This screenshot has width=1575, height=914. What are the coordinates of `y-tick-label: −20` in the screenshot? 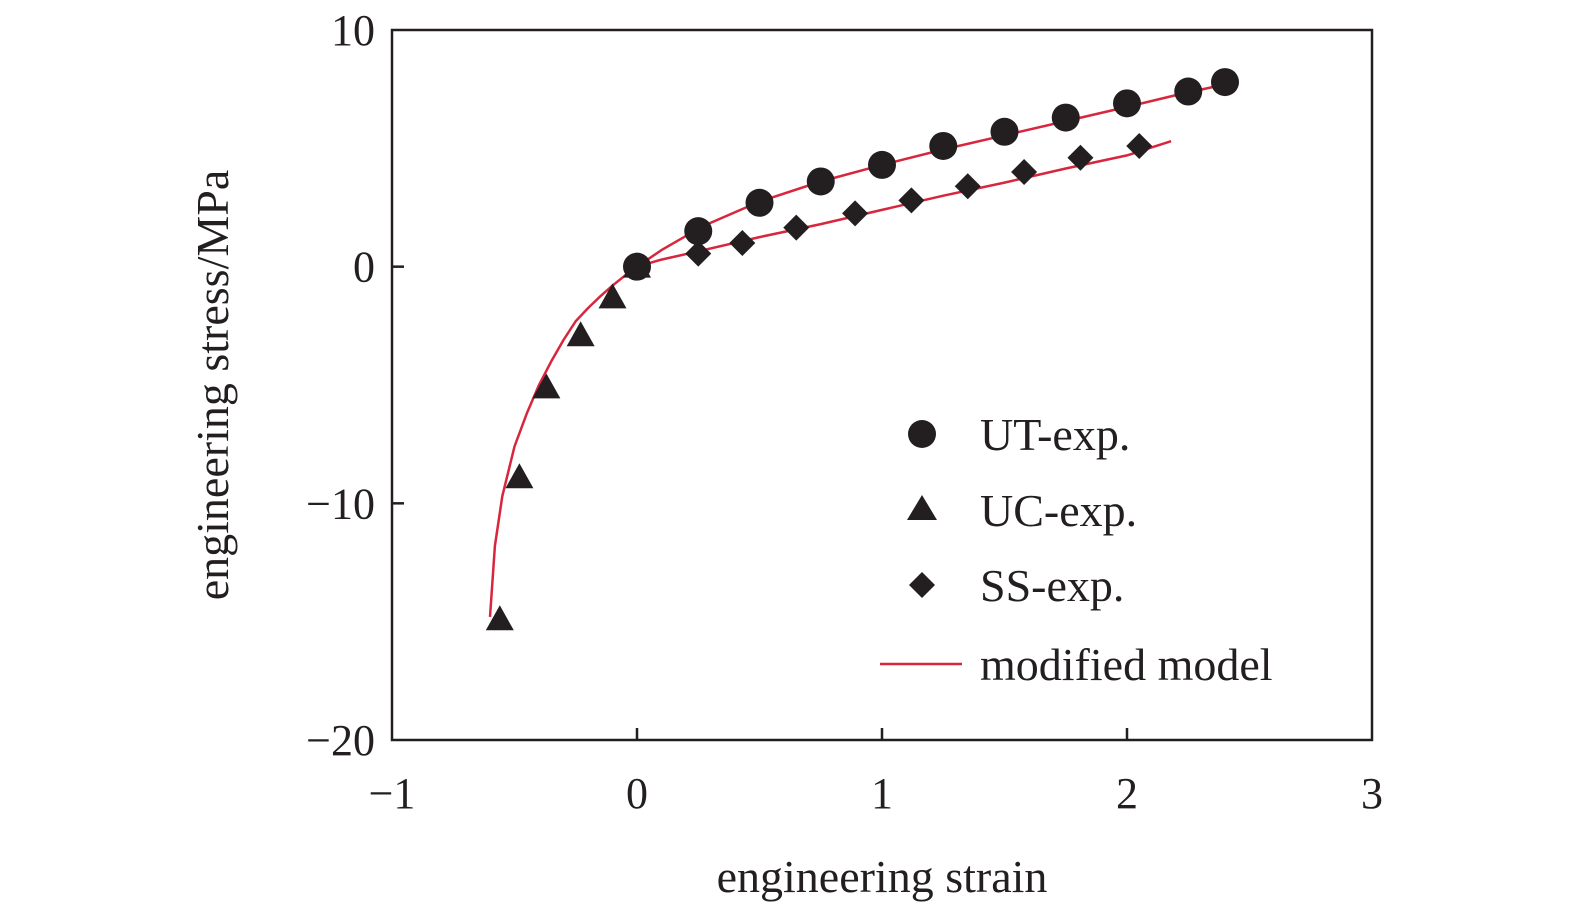 It's located at (340, 740).